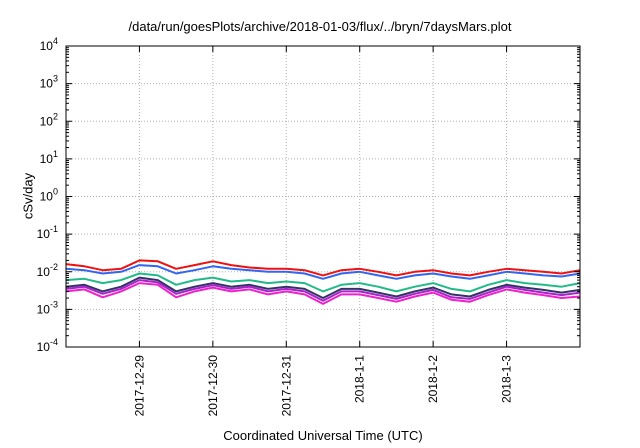 Image resolution: width=640 pixels, height=448 pixels. What do you see at coordinates (54, 267) in the screenshot?
I see `y-tick-exponent: -2` at bounding box center [54, 267].